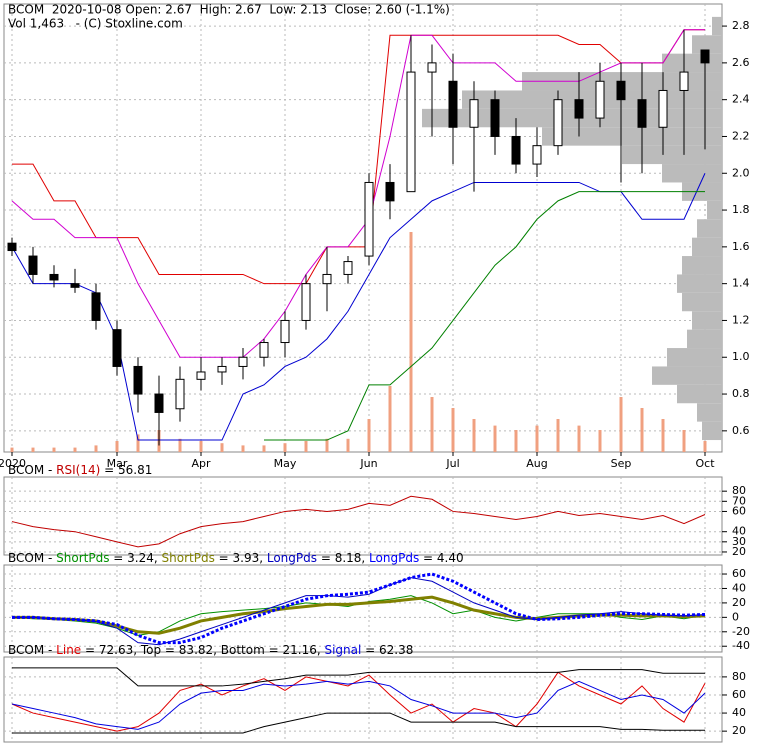 The image size is (780, 745). What do you see at coordinates (741, 283) in the screenshot?
I see `y-tick-label: 1.4` at bounding box center [741, 283].